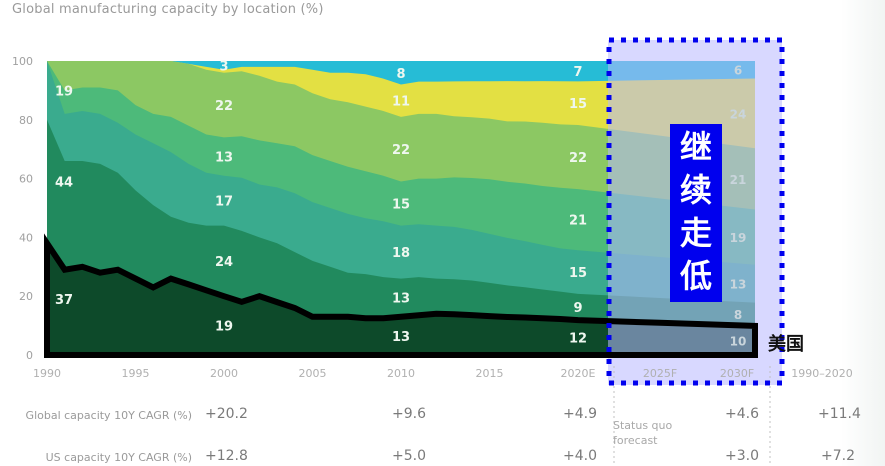 The height and width of the screenshot is (466, 885). Describe the element at coordinates (26, 296) in the screenshot. I see `y-tick-label: 20` at that location.